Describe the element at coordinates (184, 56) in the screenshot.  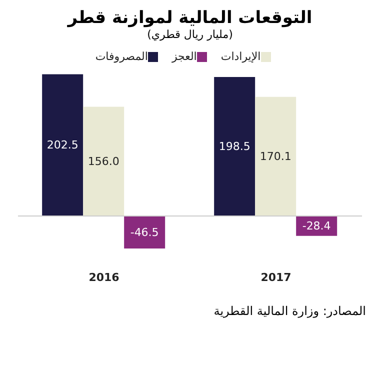
I see `legend-label: العجز` at that location.